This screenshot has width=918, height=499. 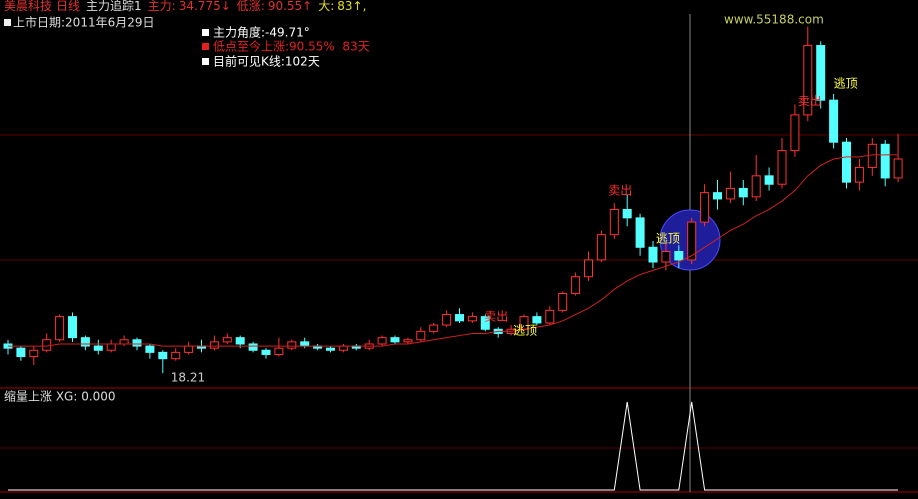 What do you see at coordinates (774, 20) in the screenshot?
I see `watermark: www.55188.com` at bounding box center [774, 20].